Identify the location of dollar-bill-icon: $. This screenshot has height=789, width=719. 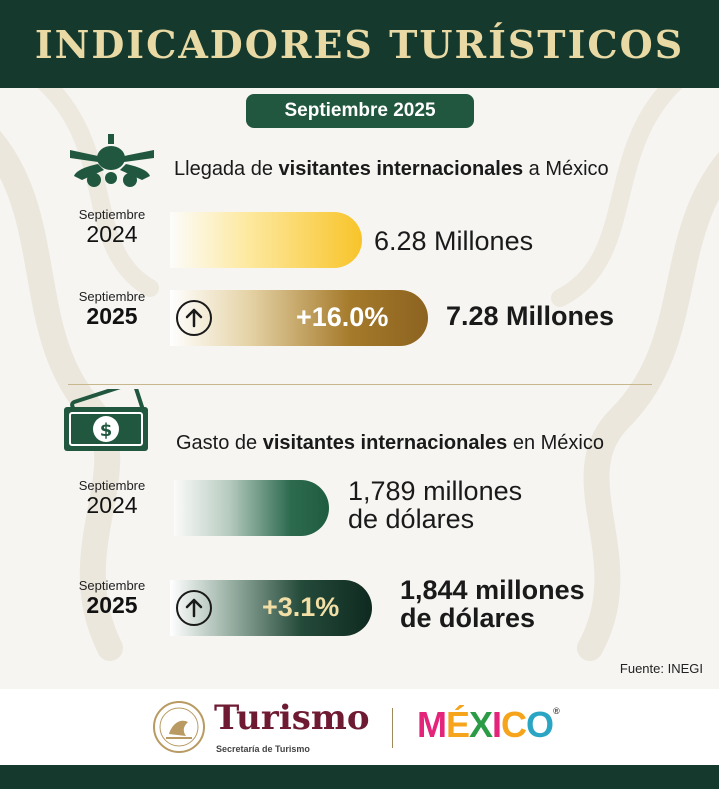
(106, 420).